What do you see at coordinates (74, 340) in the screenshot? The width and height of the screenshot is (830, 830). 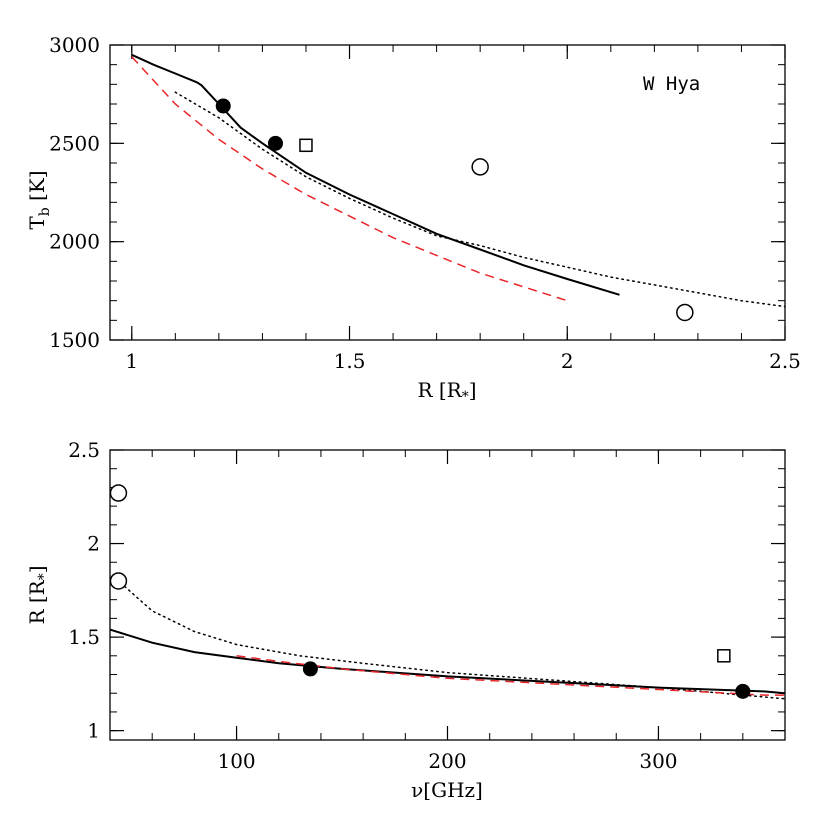 I see `y-tick-label: 1500` at bounding box center [74, 340].